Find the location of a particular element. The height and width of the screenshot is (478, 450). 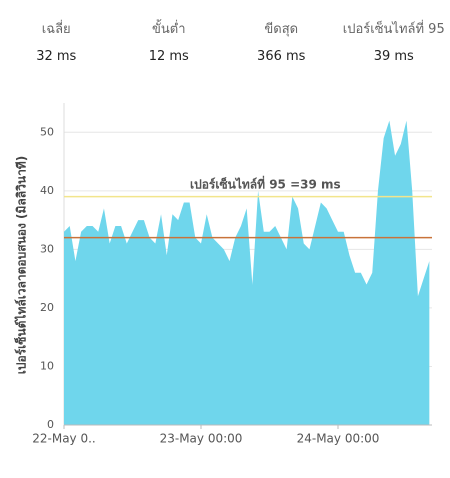

stat-label: เปอร์เซ็นไทล์ที่ 95 is located at coordinates (393, 29).